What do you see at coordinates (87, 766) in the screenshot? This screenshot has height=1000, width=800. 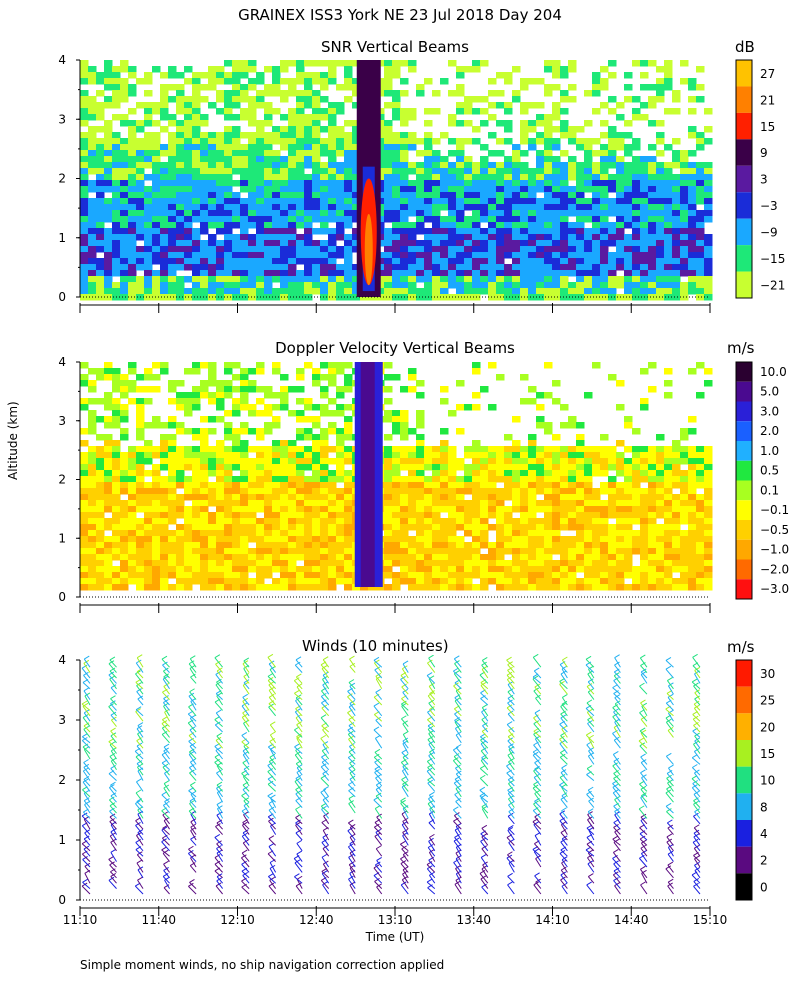 I see `wind-barb` at bounding box center [87, 766].